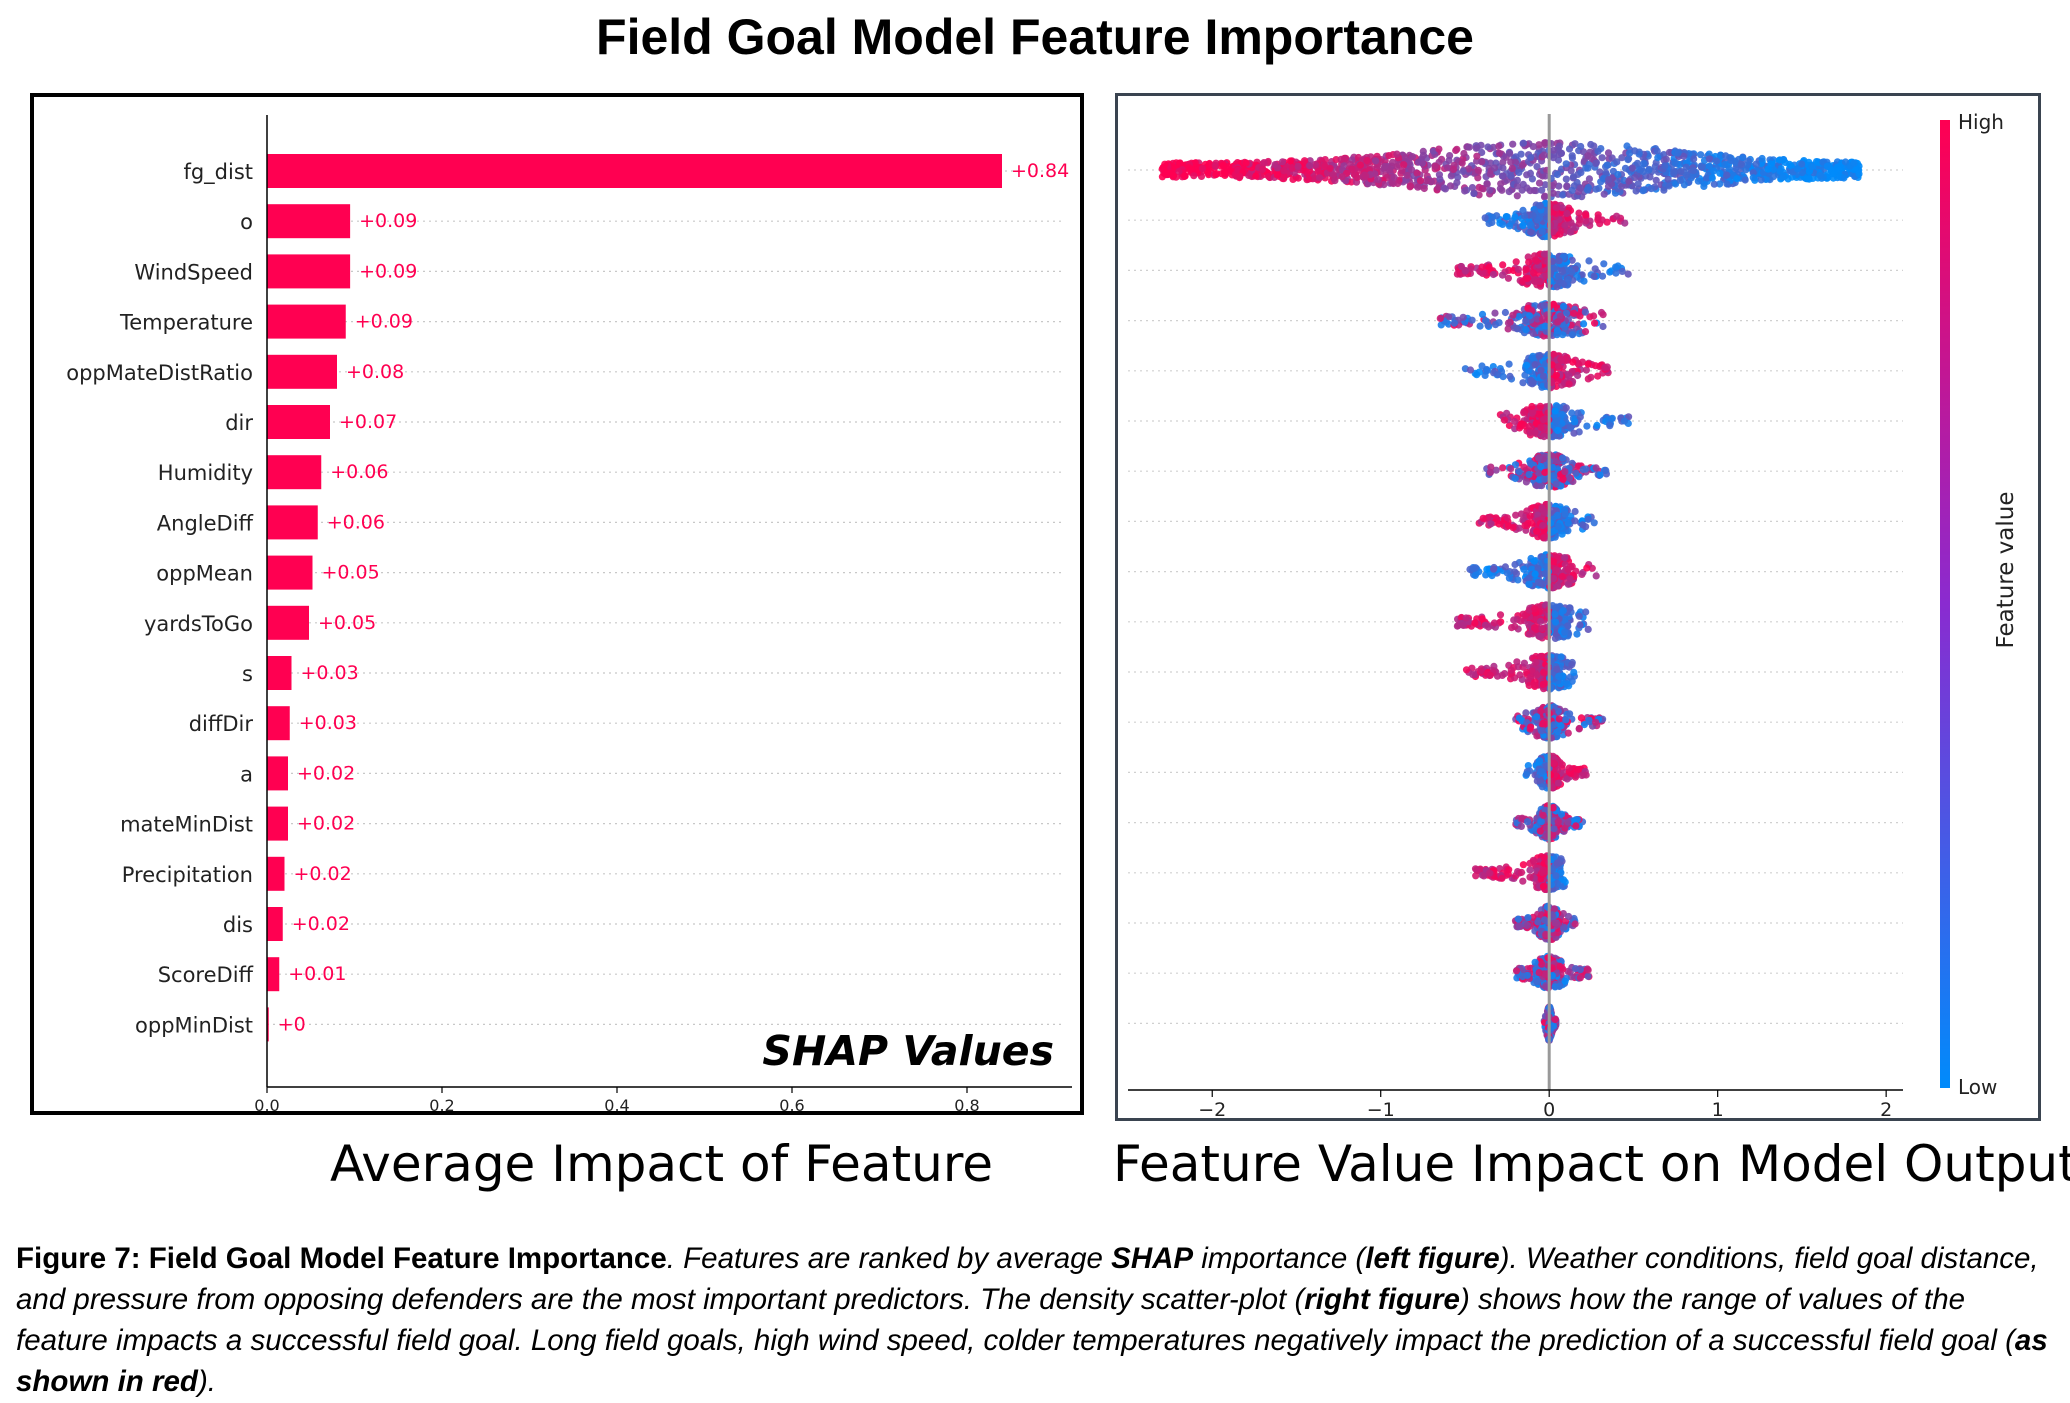 The width and height of the screenshot is (2070, 1403). Describe the element at coordinates (206, 975) in the screenshot. I see `category-label: ScoreDiff` at that location.